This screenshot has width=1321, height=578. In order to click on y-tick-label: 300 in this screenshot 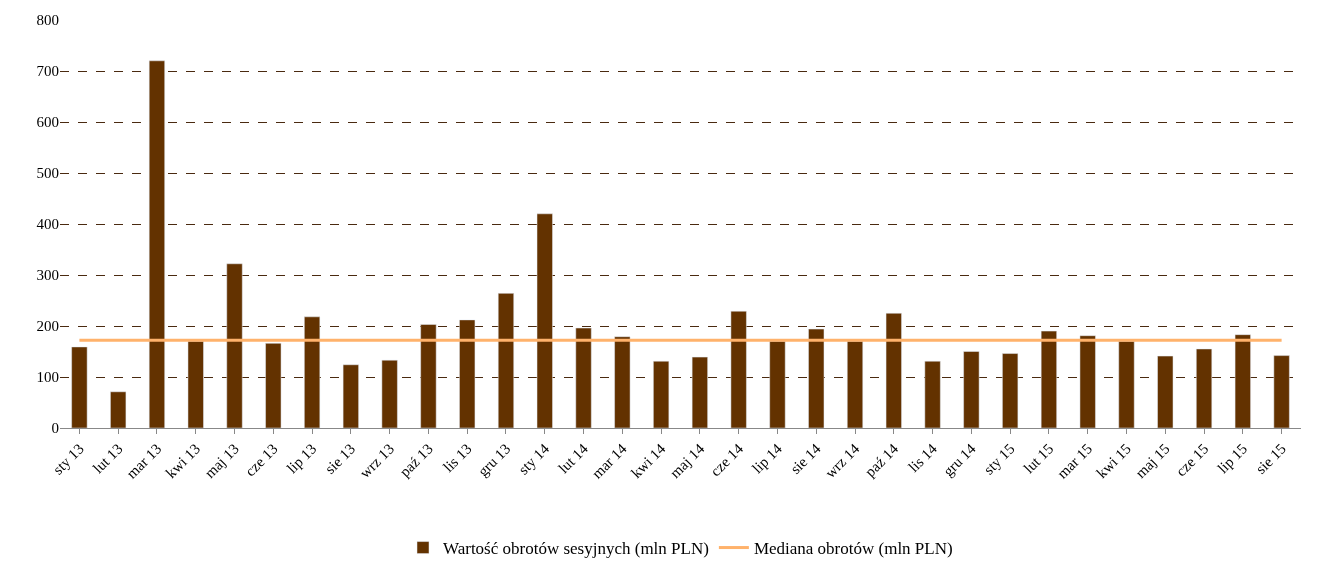, I will do `click(47, 275)`.